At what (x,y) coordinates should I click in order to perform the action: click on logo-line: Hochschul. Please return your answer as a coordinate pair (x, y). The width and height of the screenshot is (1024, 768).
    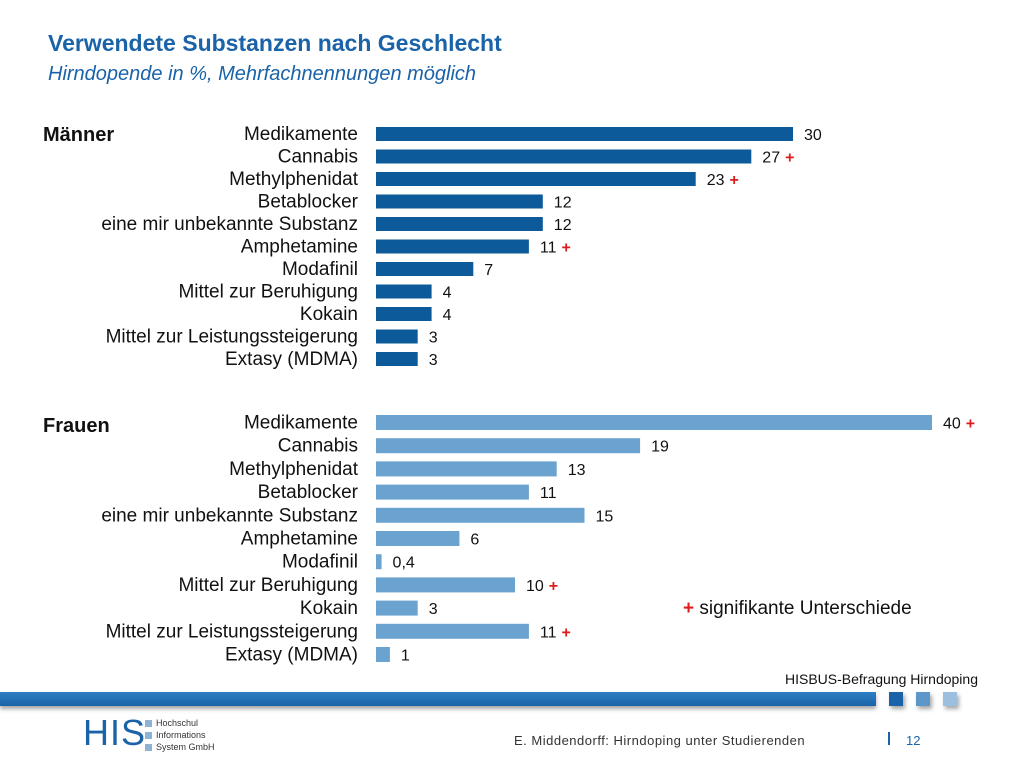
    Looking at the image, I should click on (180, 723).